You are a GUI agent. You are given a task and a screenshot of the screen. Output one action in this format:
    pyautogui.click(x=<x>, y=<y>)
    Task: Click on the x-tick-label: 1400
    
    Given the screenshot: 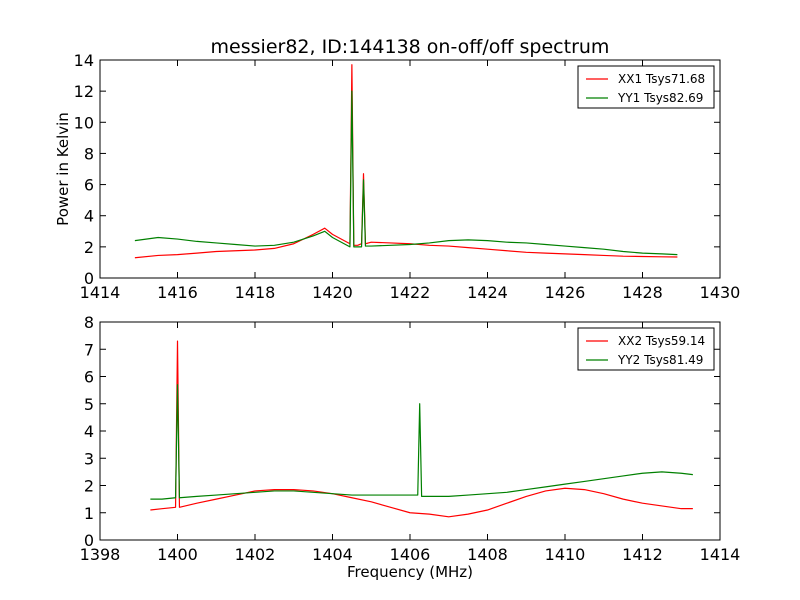 What is the action you would take?
    pyautogui.click(x=177, y=554)
    